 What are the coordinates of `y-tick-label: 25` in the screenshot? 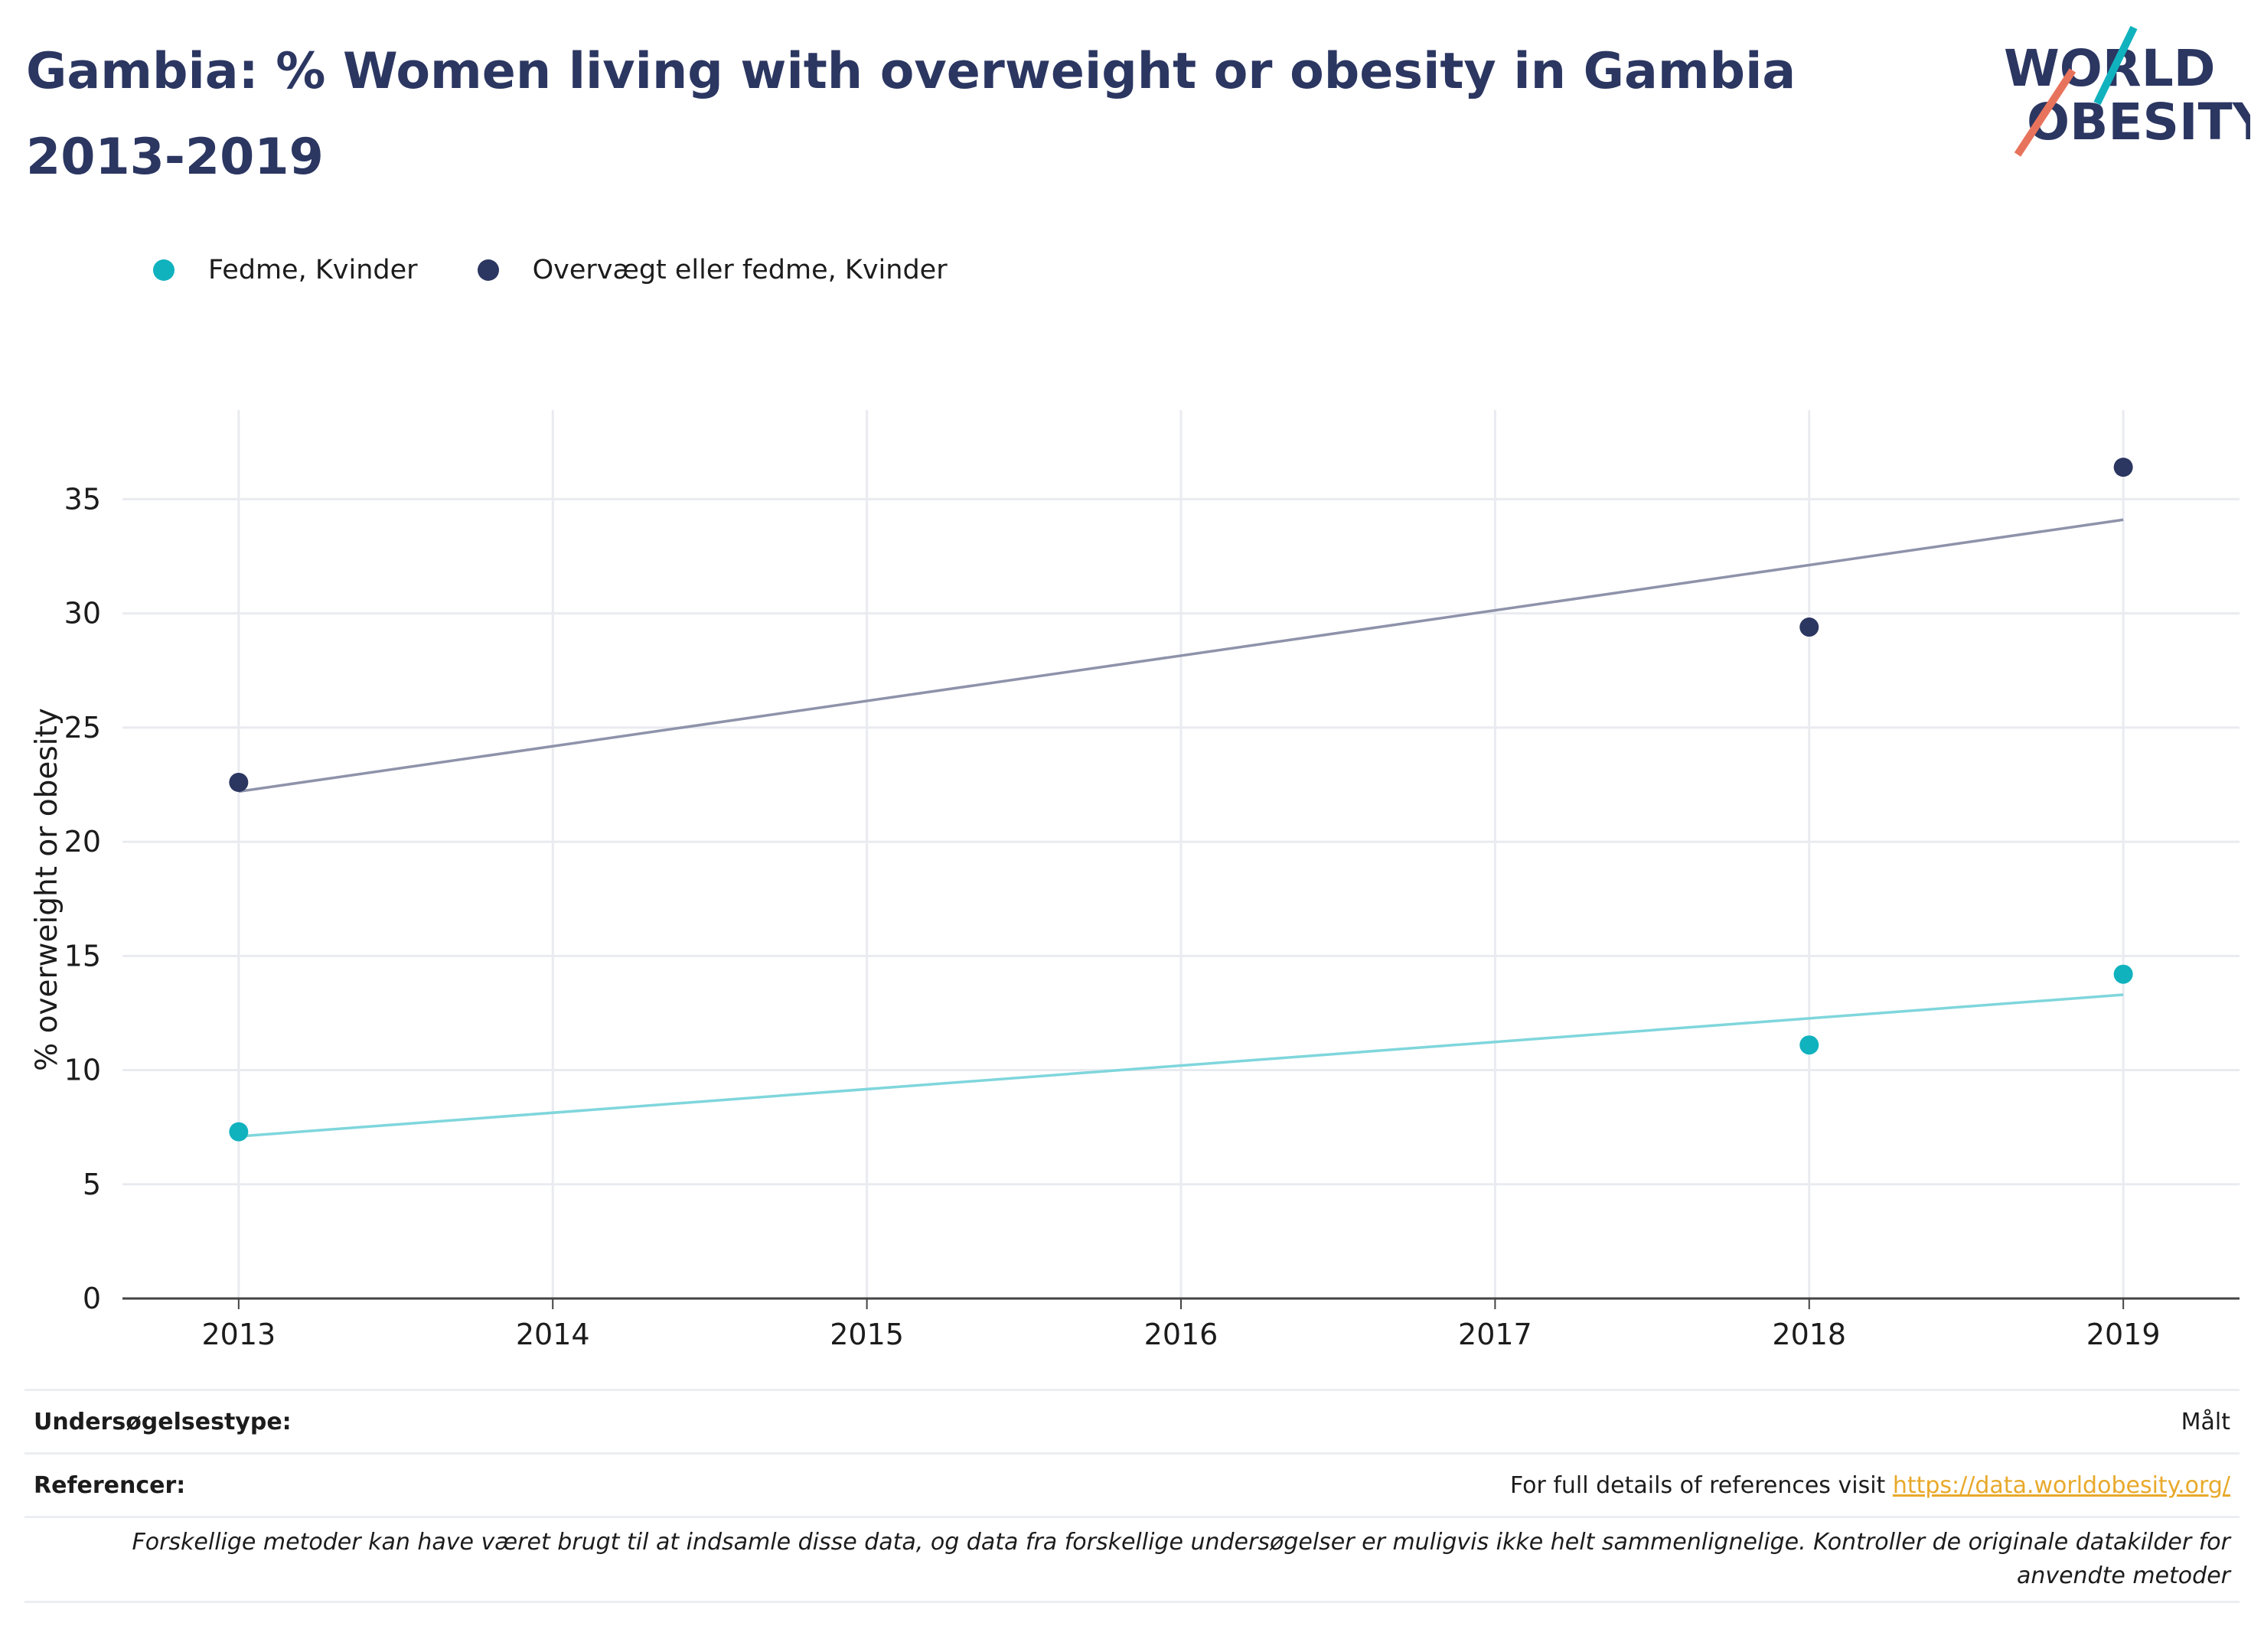 It's located at (82, 728).